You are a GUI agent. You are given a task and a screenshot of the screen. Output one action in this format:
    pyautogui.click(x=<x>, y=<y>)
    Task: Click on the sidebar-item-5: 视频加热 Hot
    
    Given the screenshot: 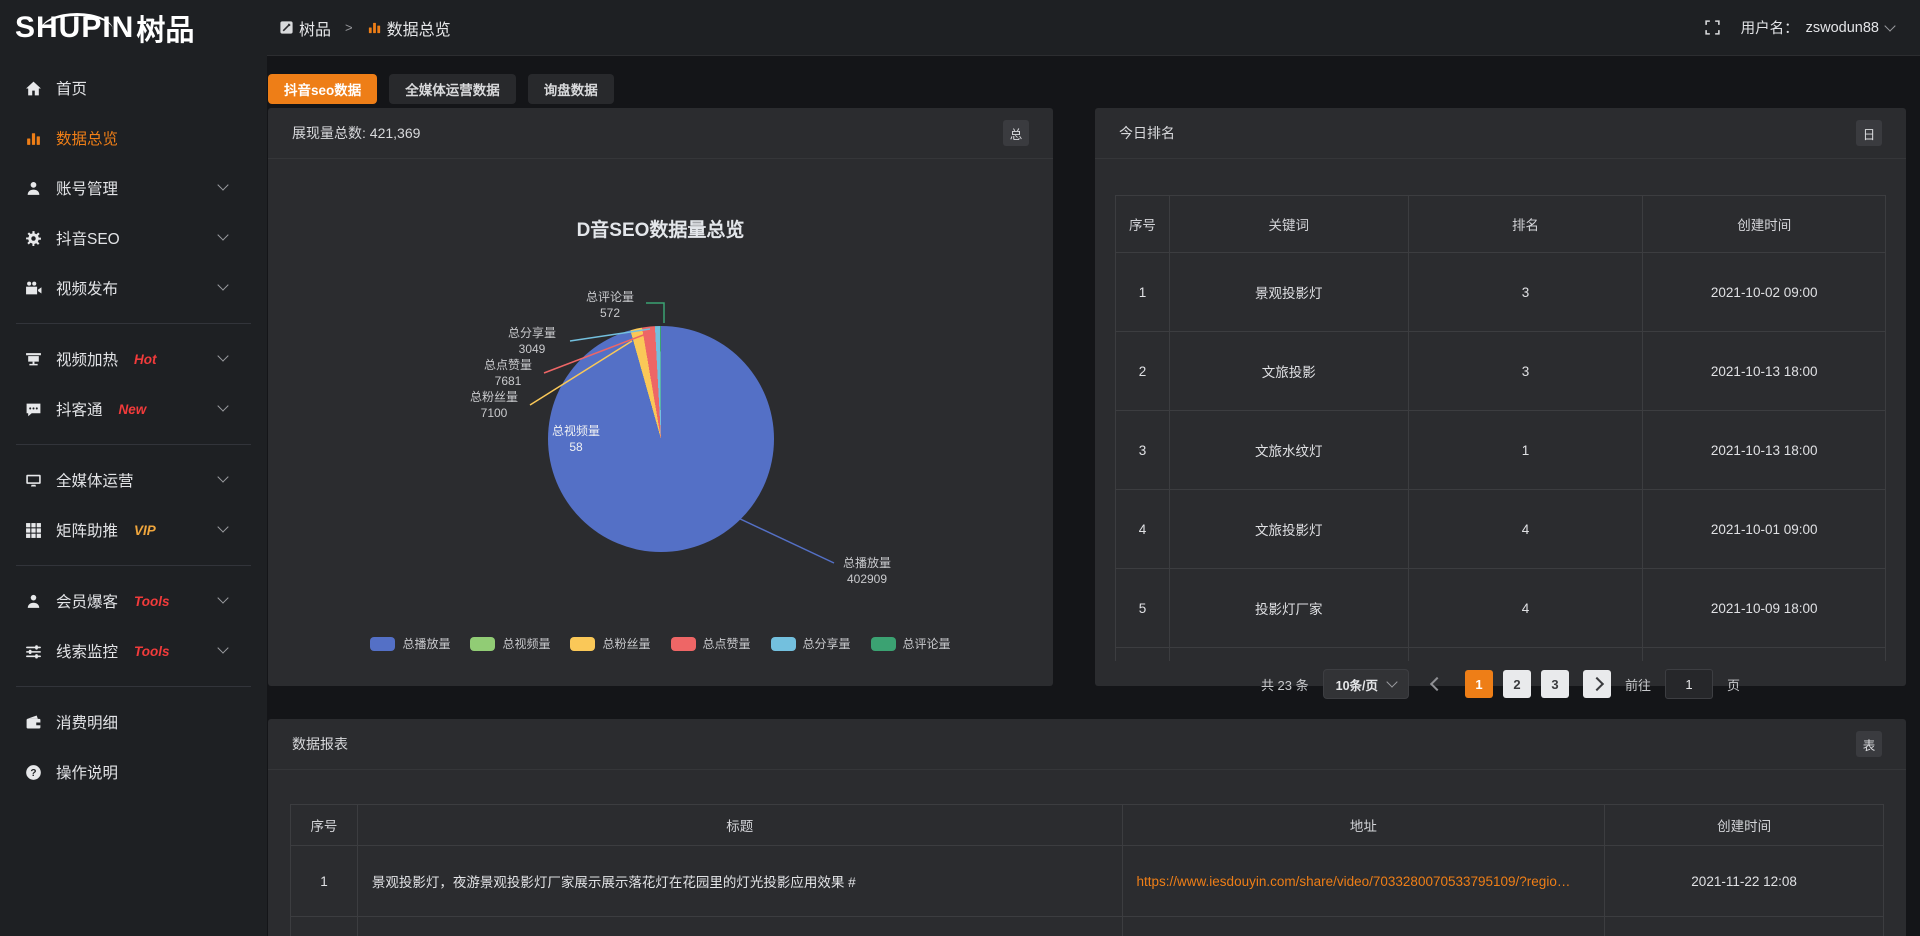 What is the action you would take?
    pyautogui.click(x=133, y=359)
    